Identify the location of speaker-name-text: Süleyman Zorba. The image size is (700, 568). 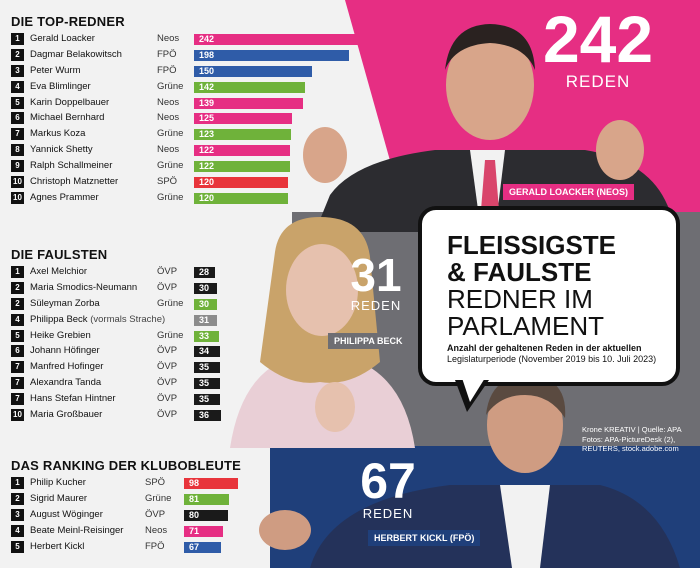
(65, 303).